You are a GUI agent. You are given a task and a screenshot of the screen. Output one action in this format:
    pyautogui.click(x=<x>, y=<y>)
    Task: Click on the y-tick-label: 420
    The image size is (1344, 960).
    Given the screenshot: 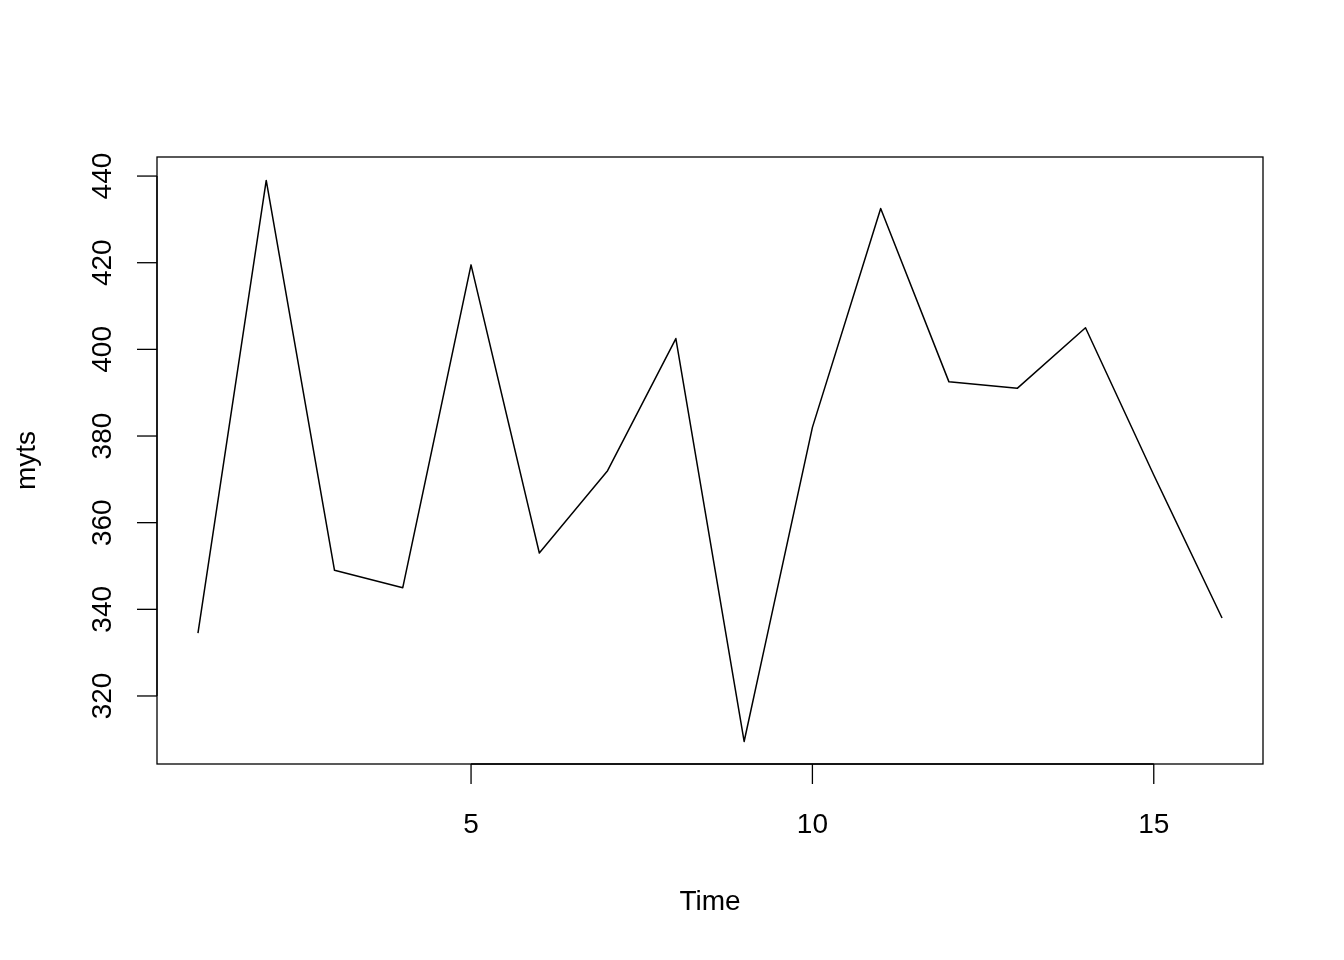 What is the action you would take?
    pyautogui.click(x=101, y=263)
    